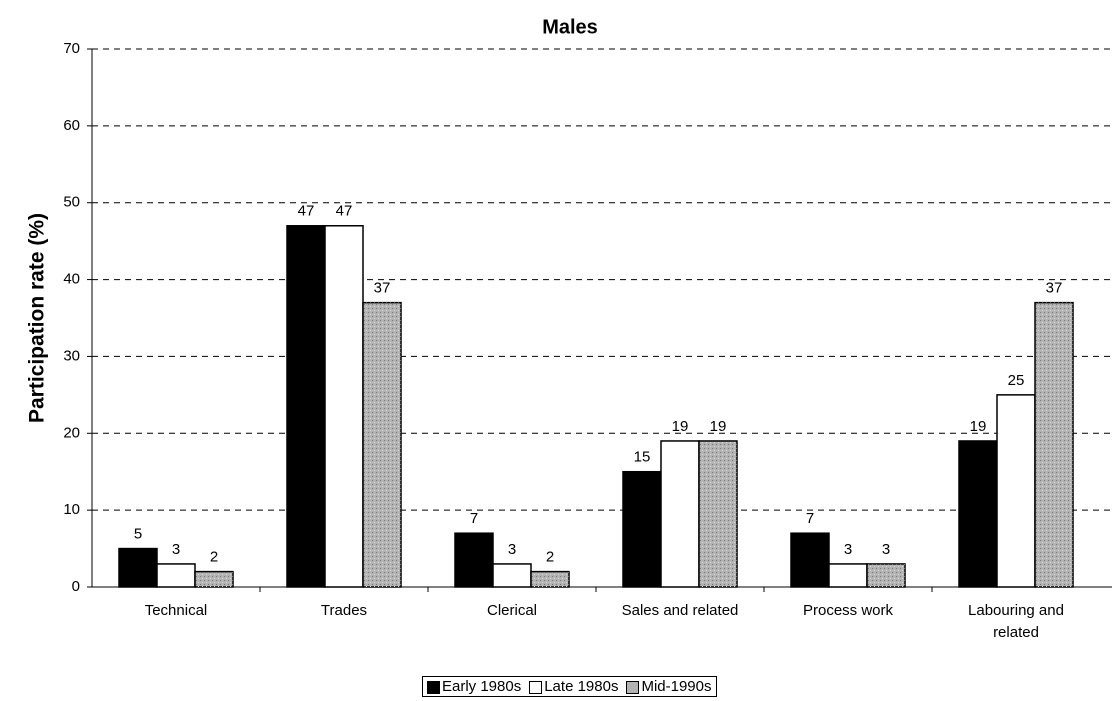 The width and height of the screenshot is (1112, 701). What do you see at coordinates (848, 610) in the screenshot?
I see `x-tick-label: Process work` at bounding box center [848, 610].